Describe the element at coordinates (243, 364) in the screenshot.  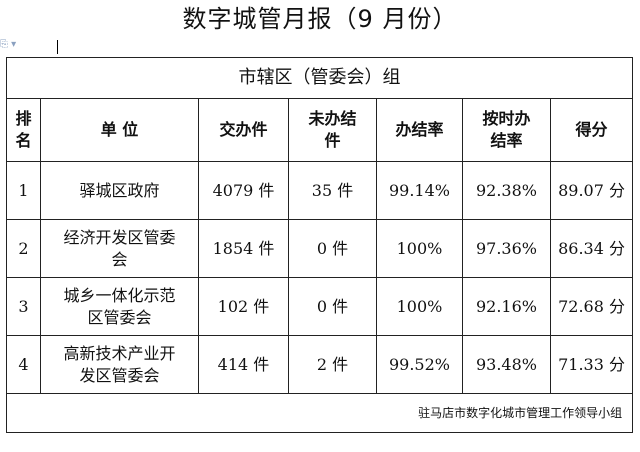
I see `cell-submitted: 414 件` at that location.